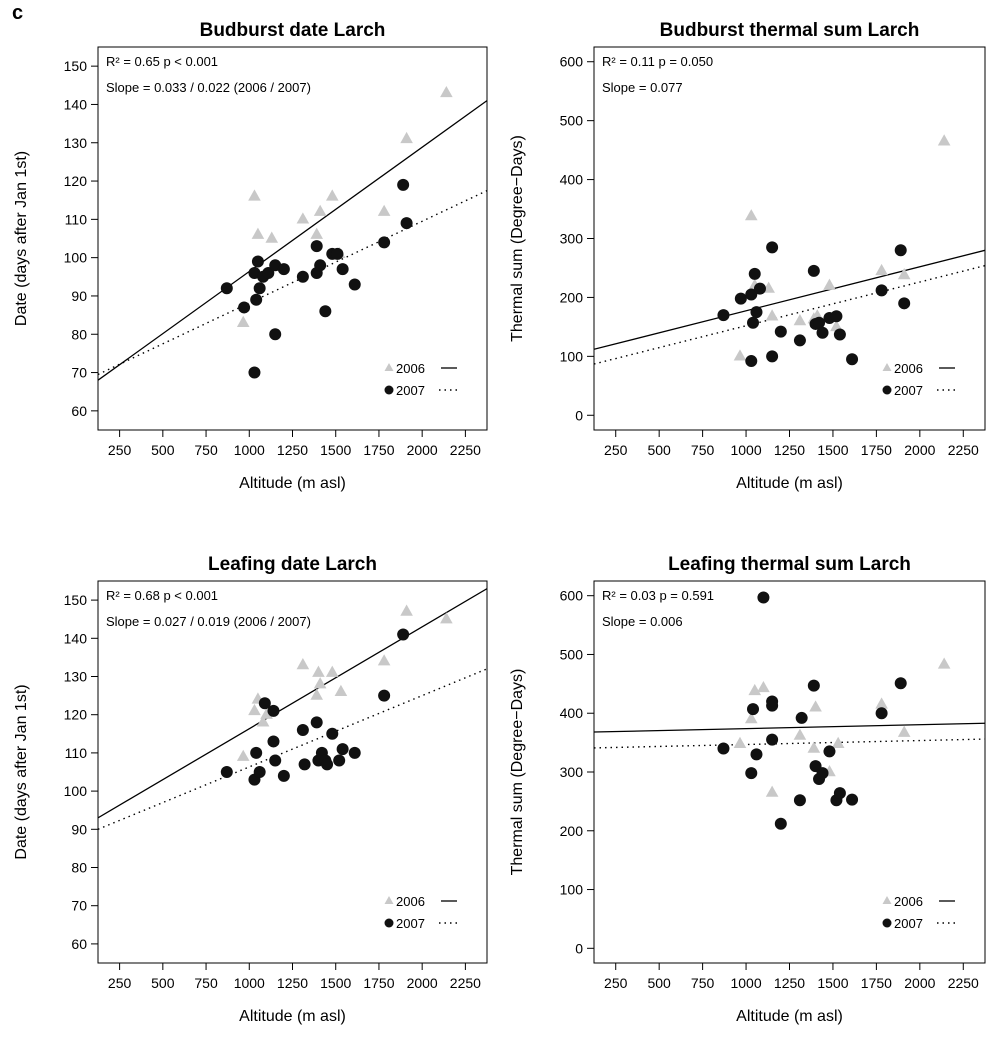 This screenshot has width=1002, height=1043. Describe the element at coordinates (76, 258) in the screenshot. I see `y-tick-label: 100` at that location.